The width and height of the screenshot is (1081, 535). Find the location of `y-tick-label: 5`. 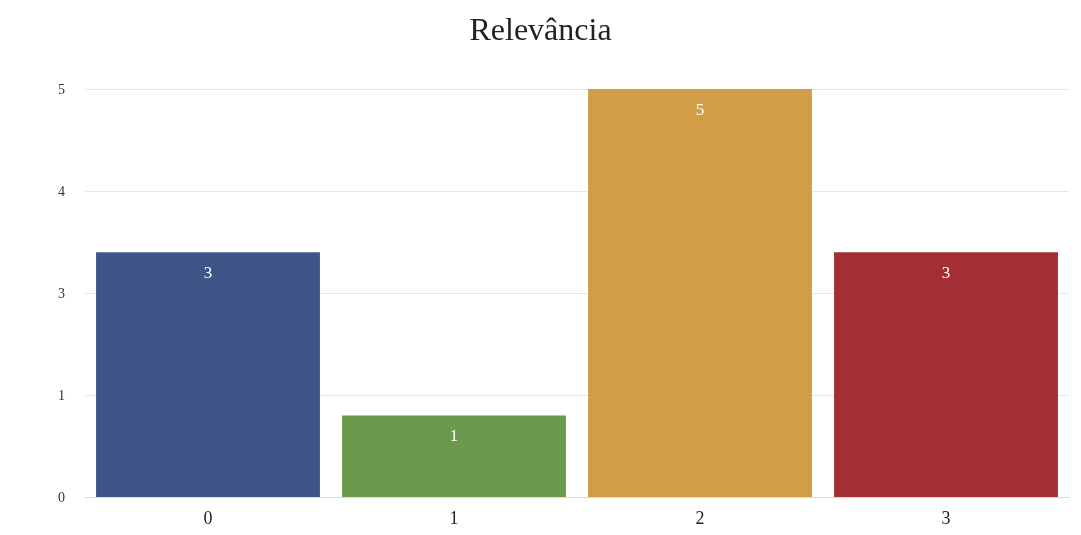

y-tick-label: 5 is located at coordinates (61, 89).